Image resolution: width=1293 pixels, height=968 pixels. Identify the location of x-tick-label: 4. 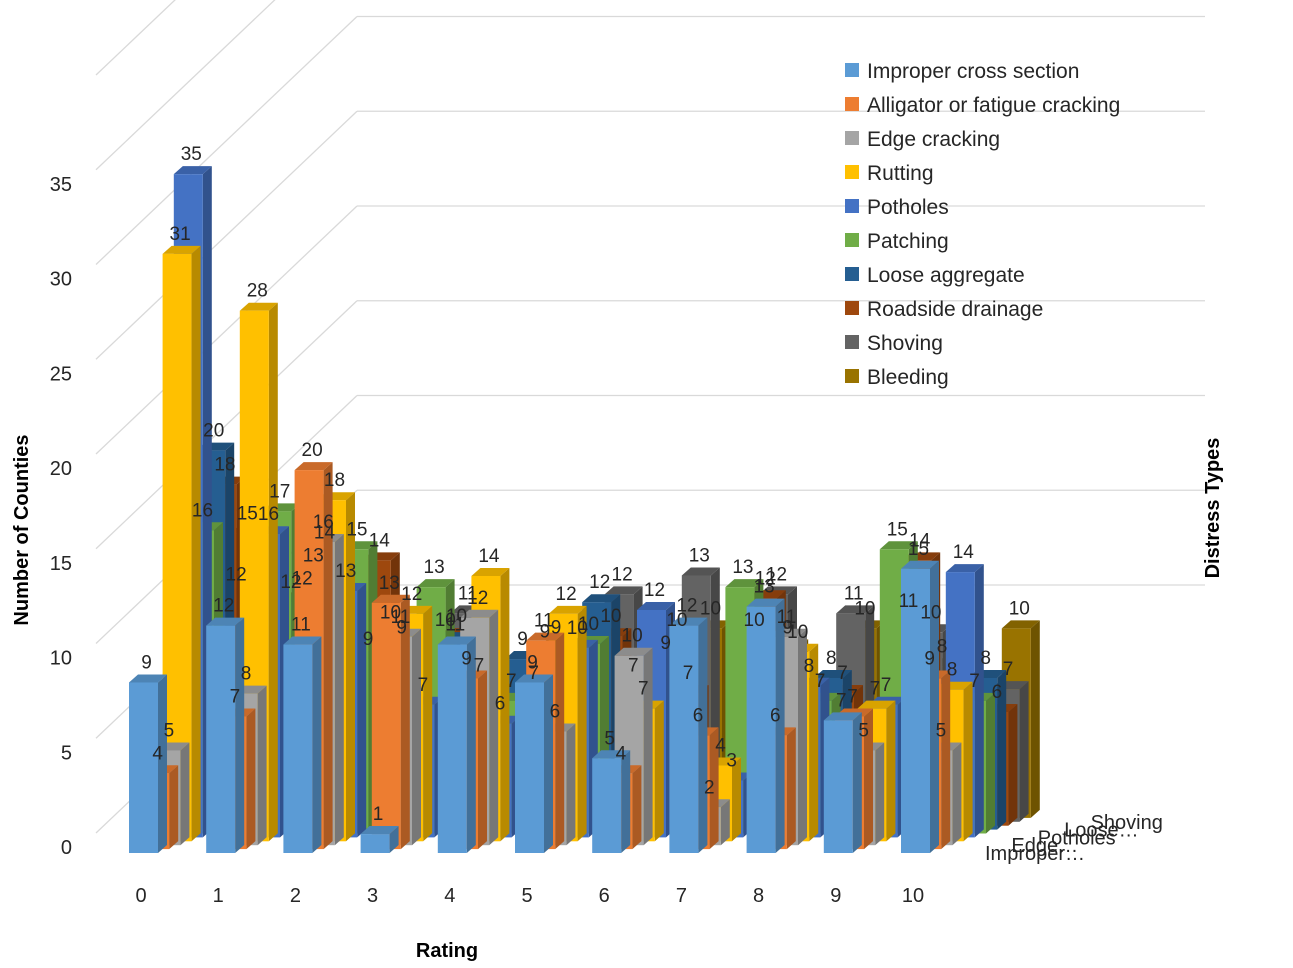
(449, 896).